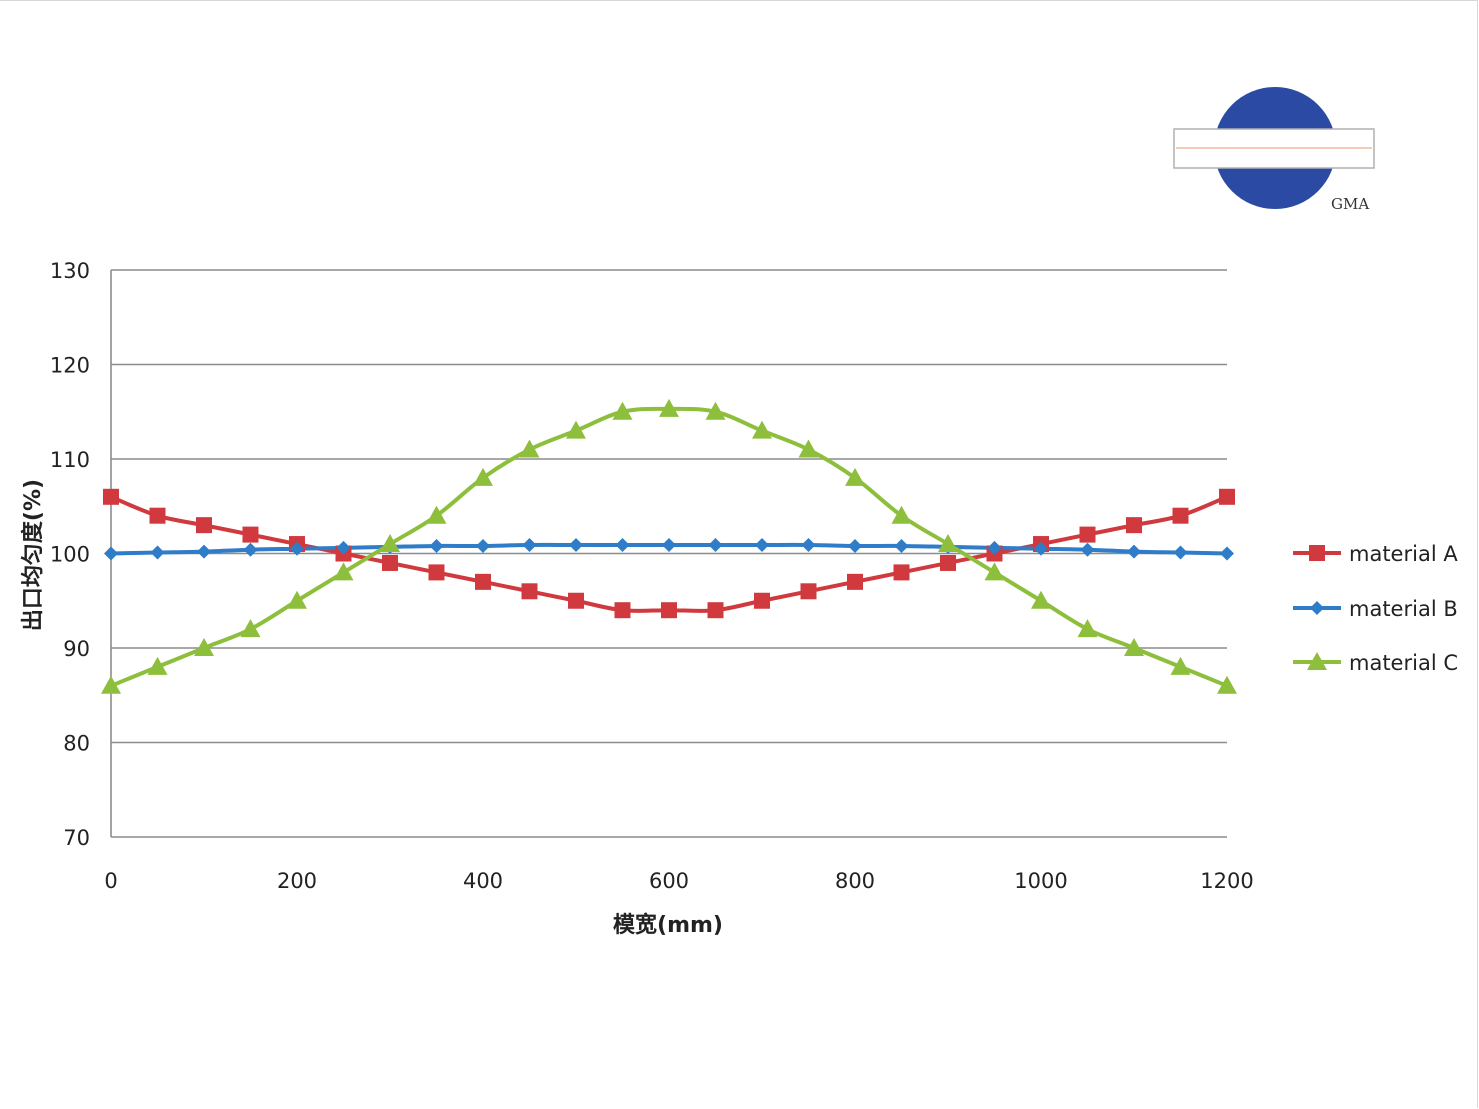 The image size is (1479, 1109). I want to click on y-tick-label-90: 90, so click(76, 649).